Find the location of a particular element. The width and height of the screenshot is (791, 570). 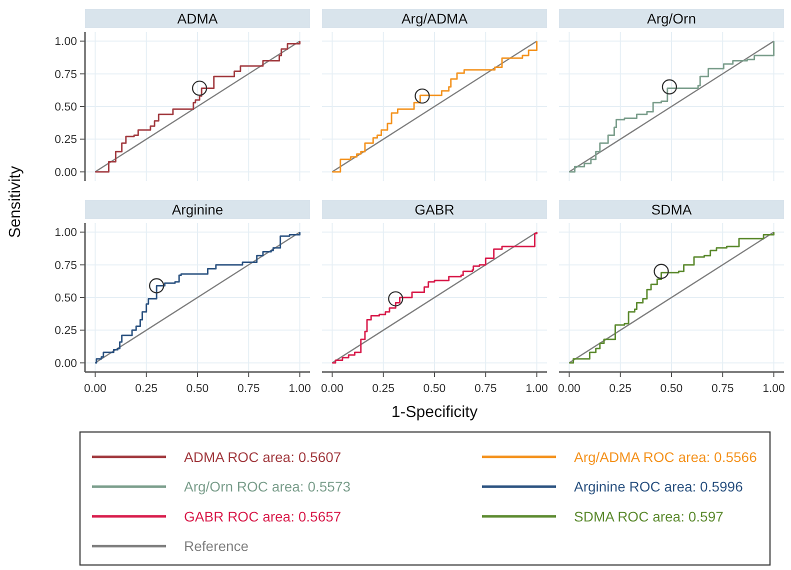

chart-title: Arginine is located at coordinates (198, 210).